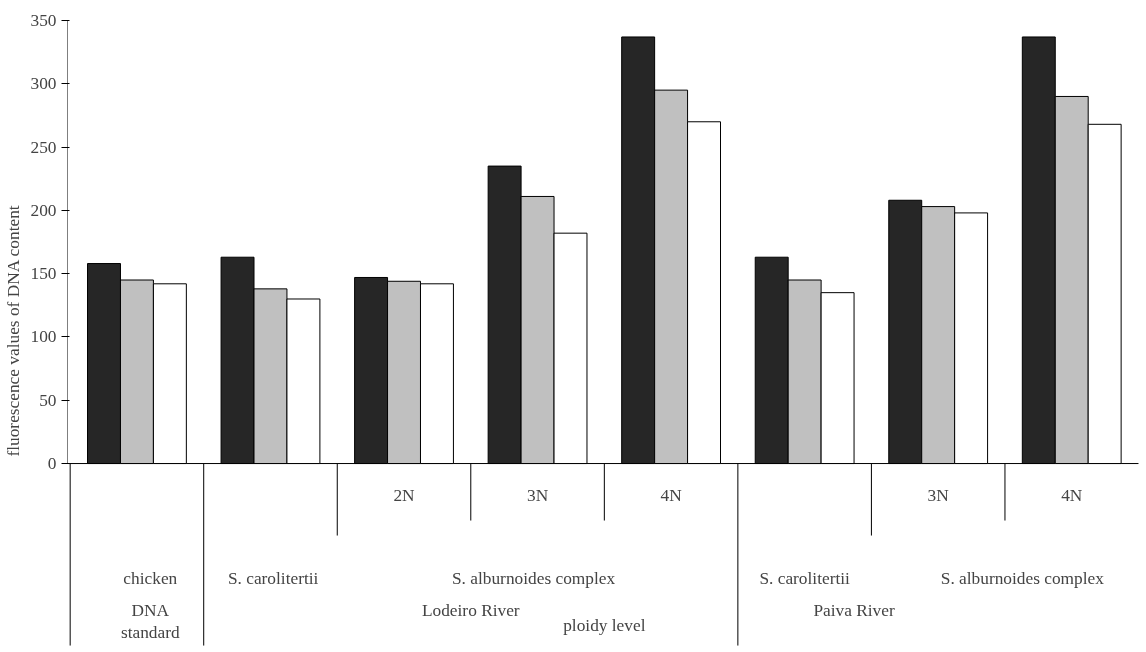  What do you see at coordinates (150, 579) in the screenshot?
I see `text: chicken` at bounding box center [150, 579].